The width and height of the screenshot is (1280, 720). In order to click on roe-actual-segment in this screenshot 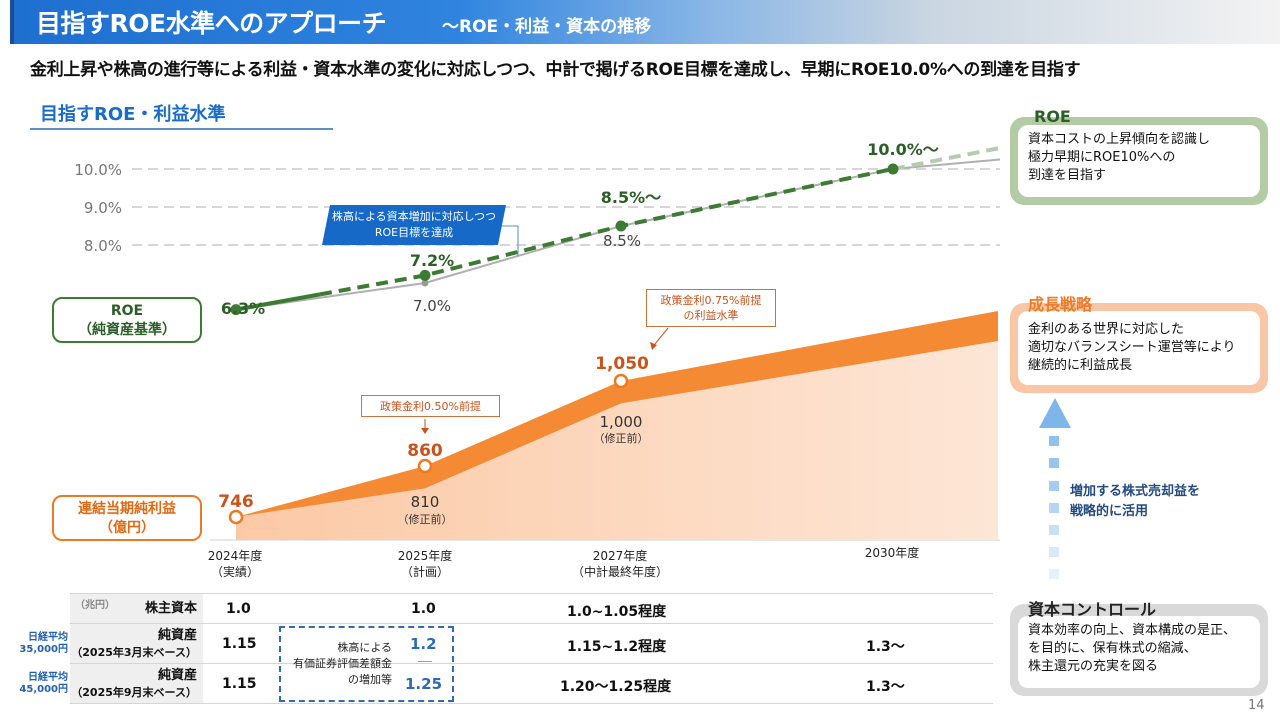, I will do `click(278, 302)`.